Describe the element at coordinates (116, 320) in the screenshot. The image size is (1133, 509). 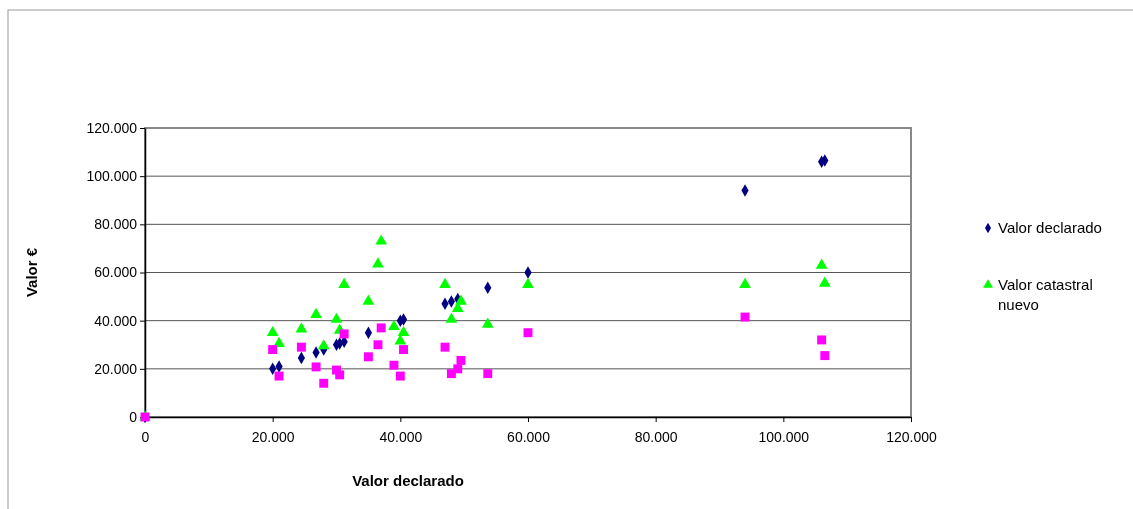
I see `y-tick-label: 40.000` at that location.